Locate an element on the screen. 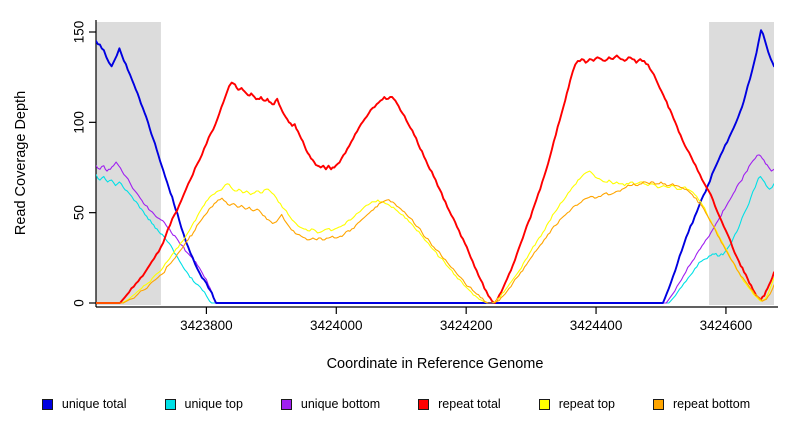  x-tick-label: 3424400 is located at coordinates (596, 325).